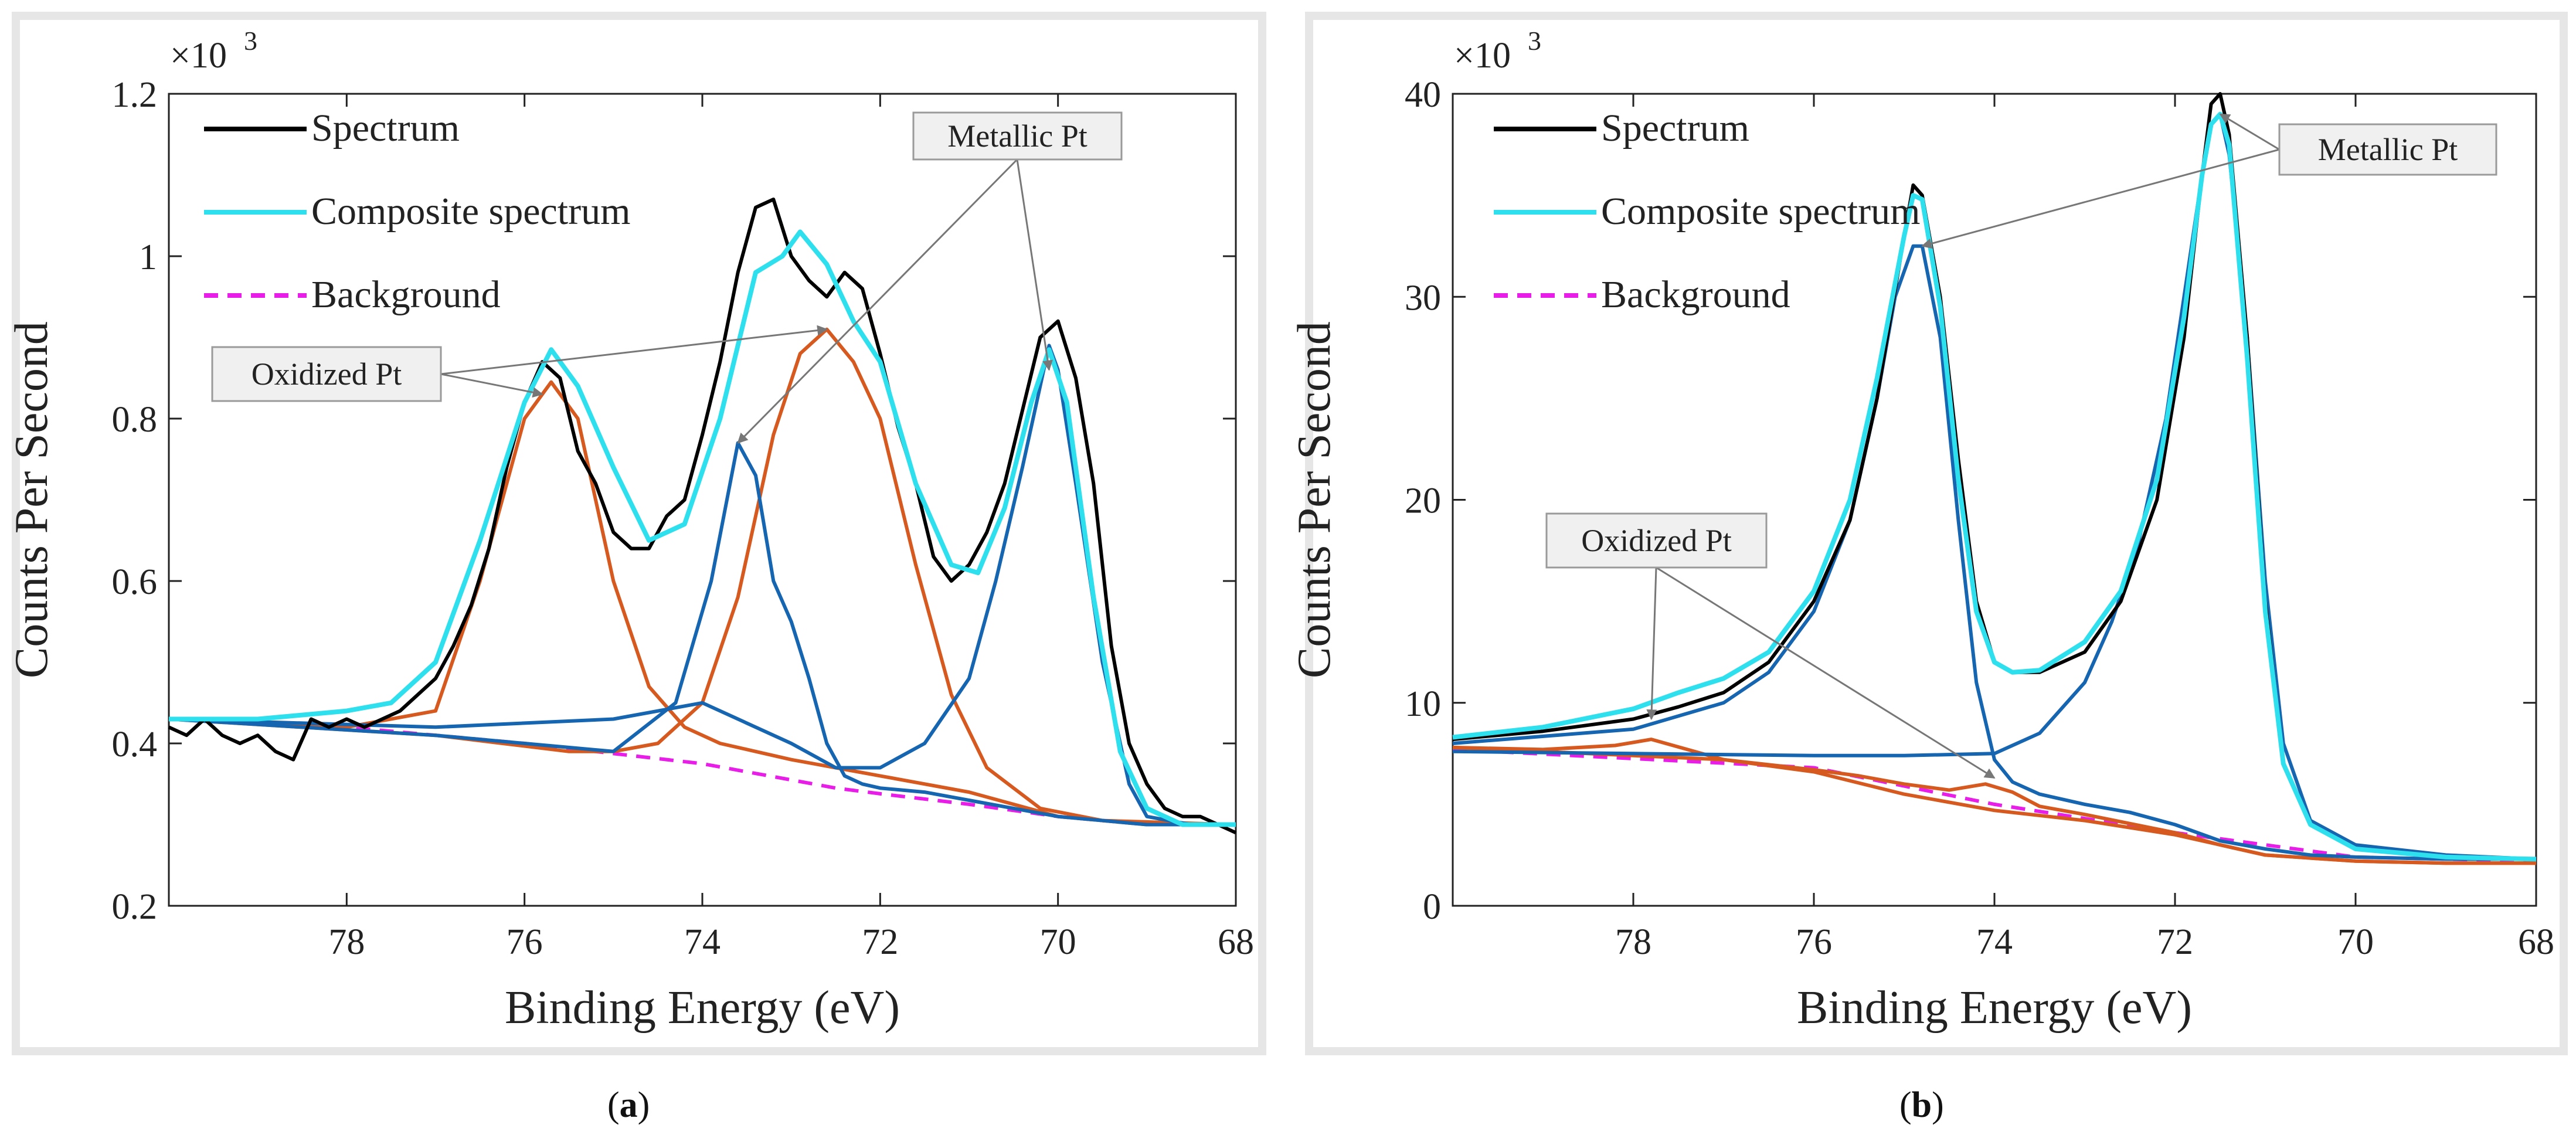 The height and width of the screenshot is (1145, 2576). I want to click on y-tick-label: 0.8, so click(135, 420).